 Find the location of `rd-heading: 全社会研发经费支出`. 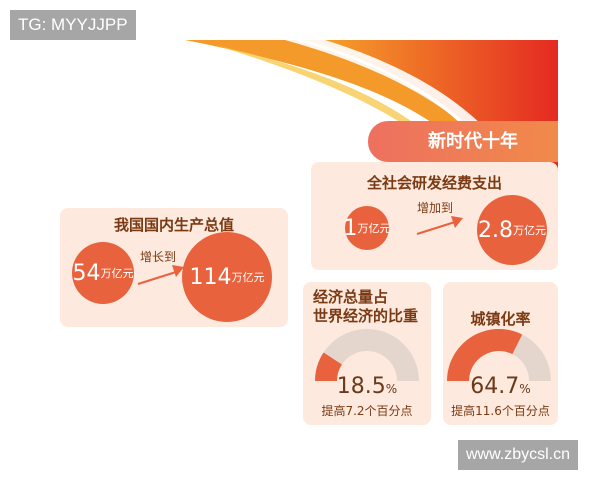

rd-heading: 全社会研发经费支出 is located at coordinates (434, 183).